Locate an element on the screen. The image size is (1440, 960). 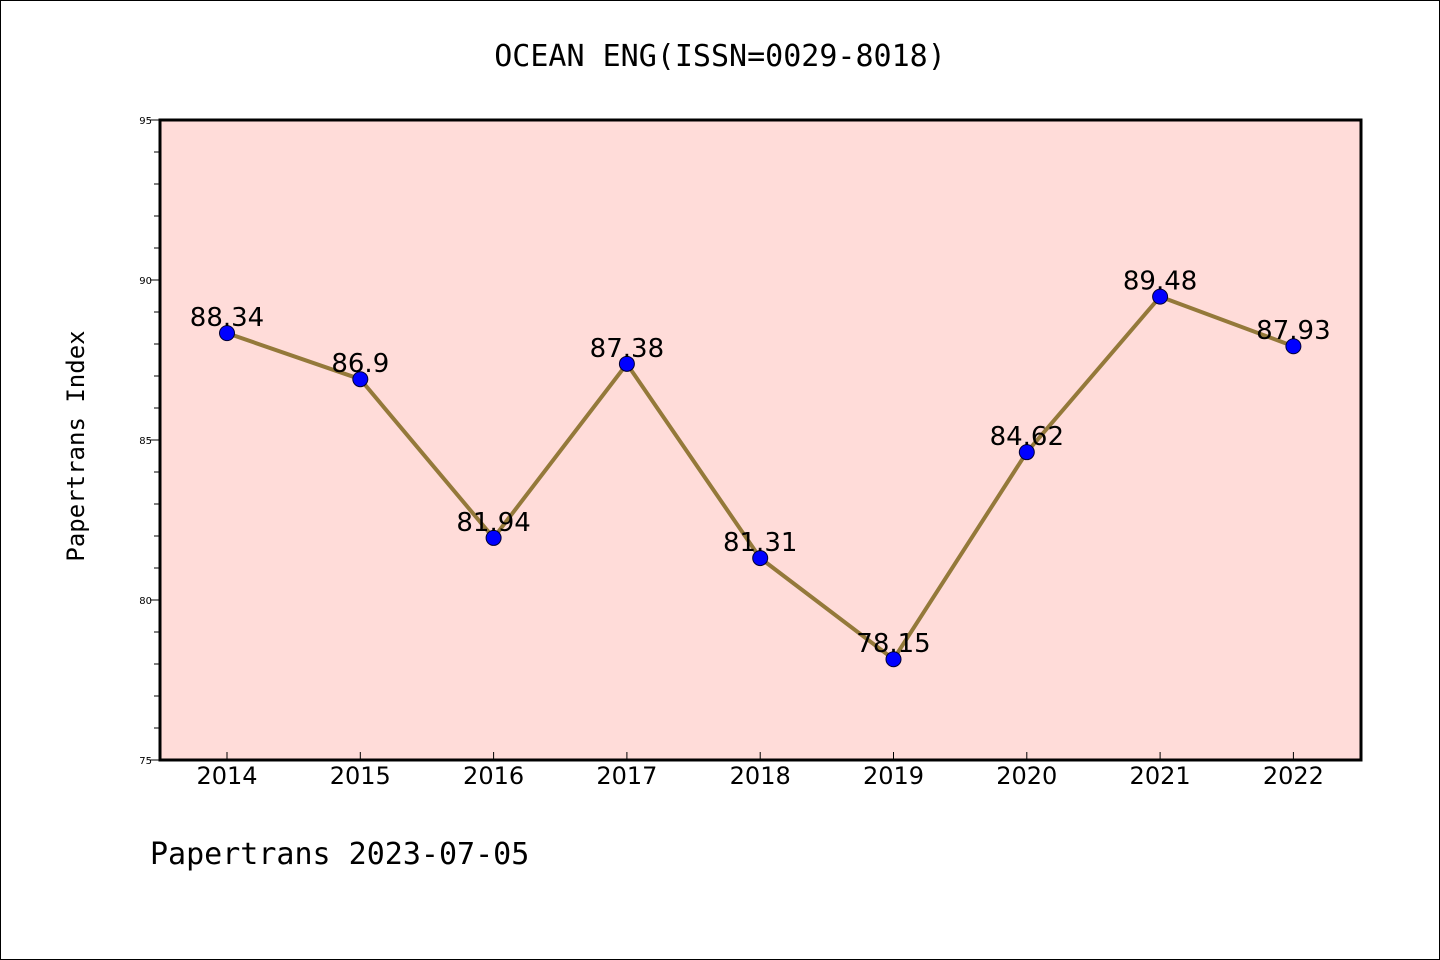
data-label: 84.62 is located at coordinates (1027, 437).